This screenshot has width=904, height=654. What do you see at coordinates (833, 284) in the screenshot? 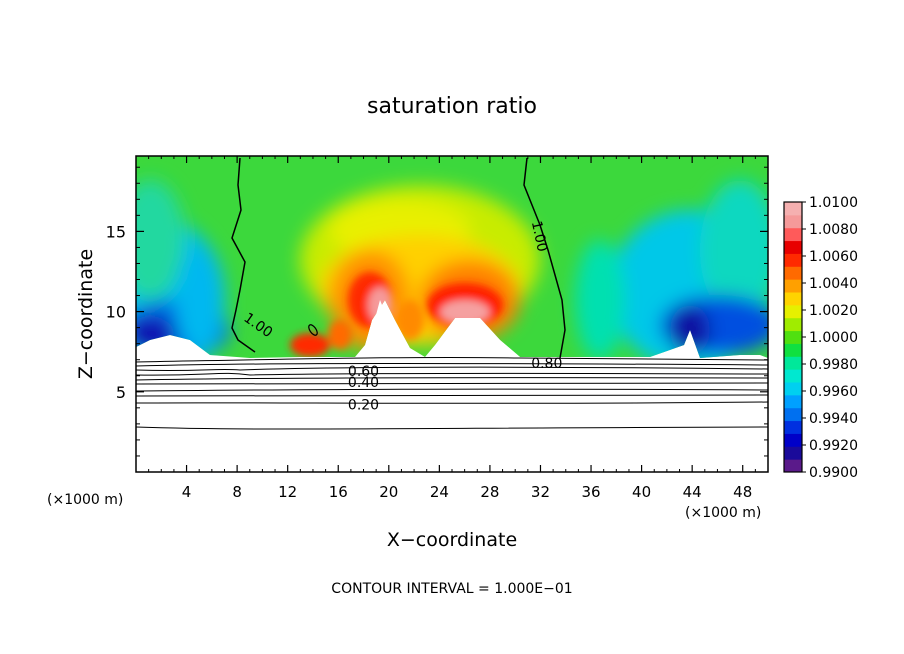
I see `colorbar-label: 1.0040` at bounding box center [833, 284].